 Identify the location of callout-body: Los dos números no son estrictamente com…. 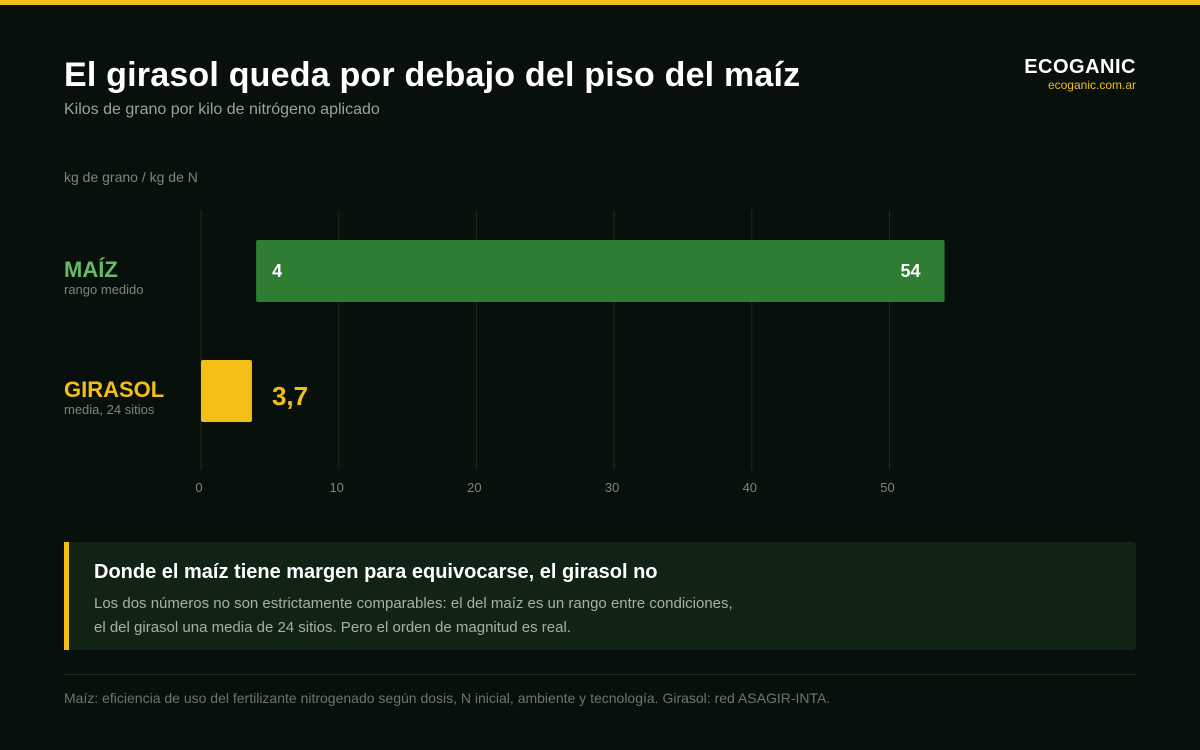
(444, 616).